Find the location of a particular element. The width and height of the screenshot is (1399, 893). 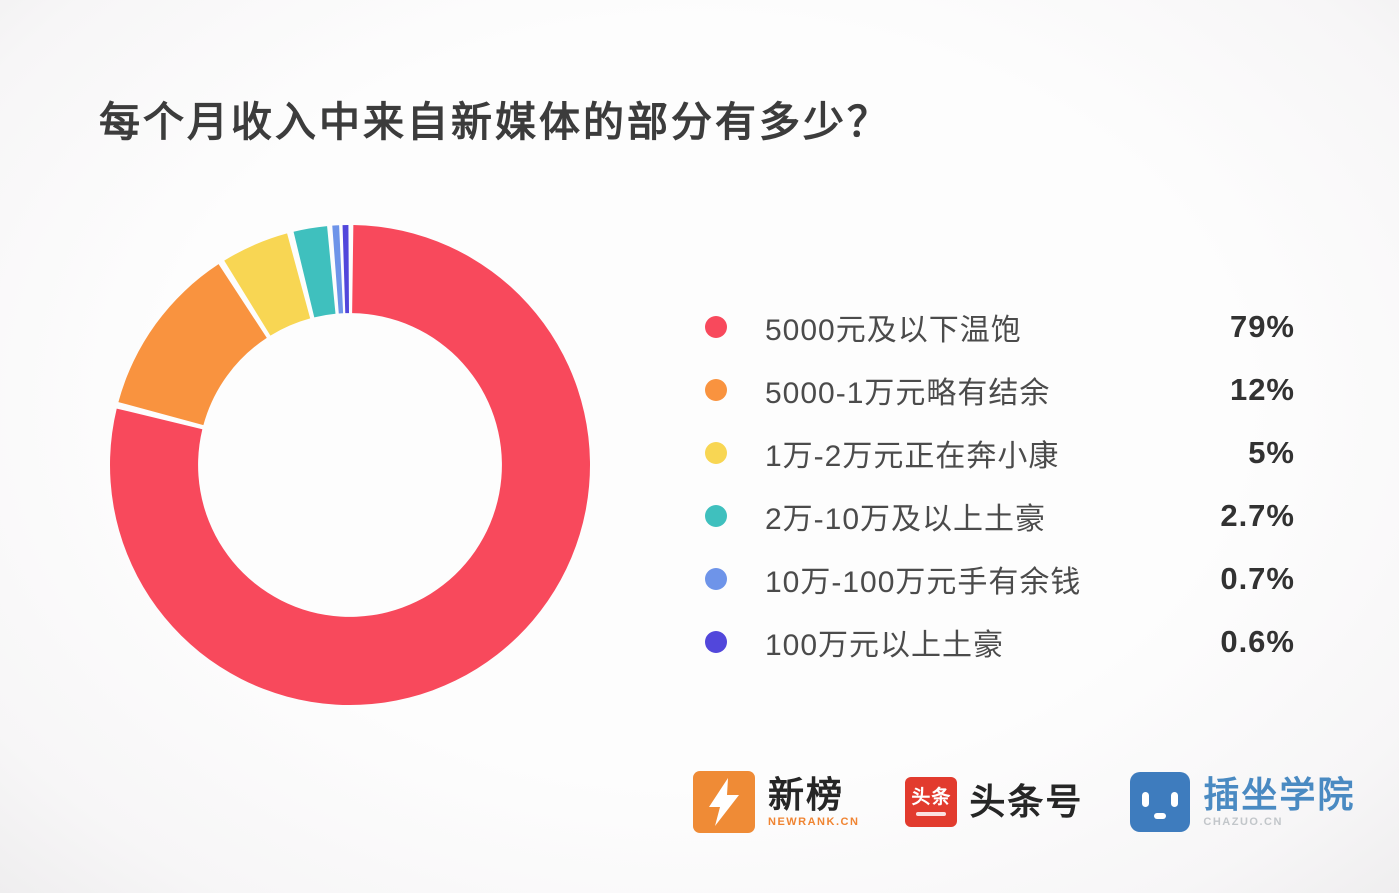

legend-label: 10万-100万元手有余钱 is located at coordinates (923, 582).